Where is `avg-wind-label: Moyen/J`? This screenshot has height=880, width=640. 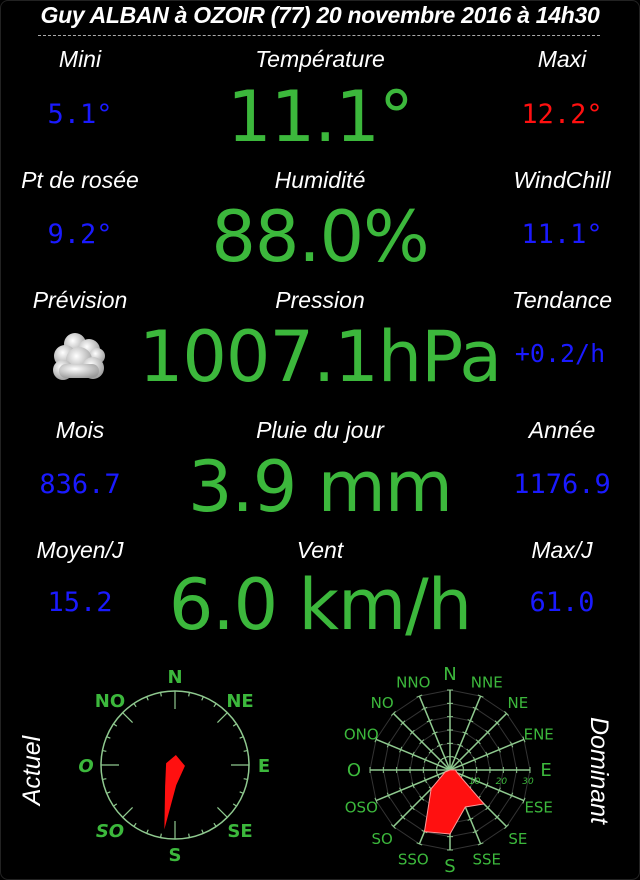 avg-wind-label: Moyen/J is located at coordinates (80, 550).